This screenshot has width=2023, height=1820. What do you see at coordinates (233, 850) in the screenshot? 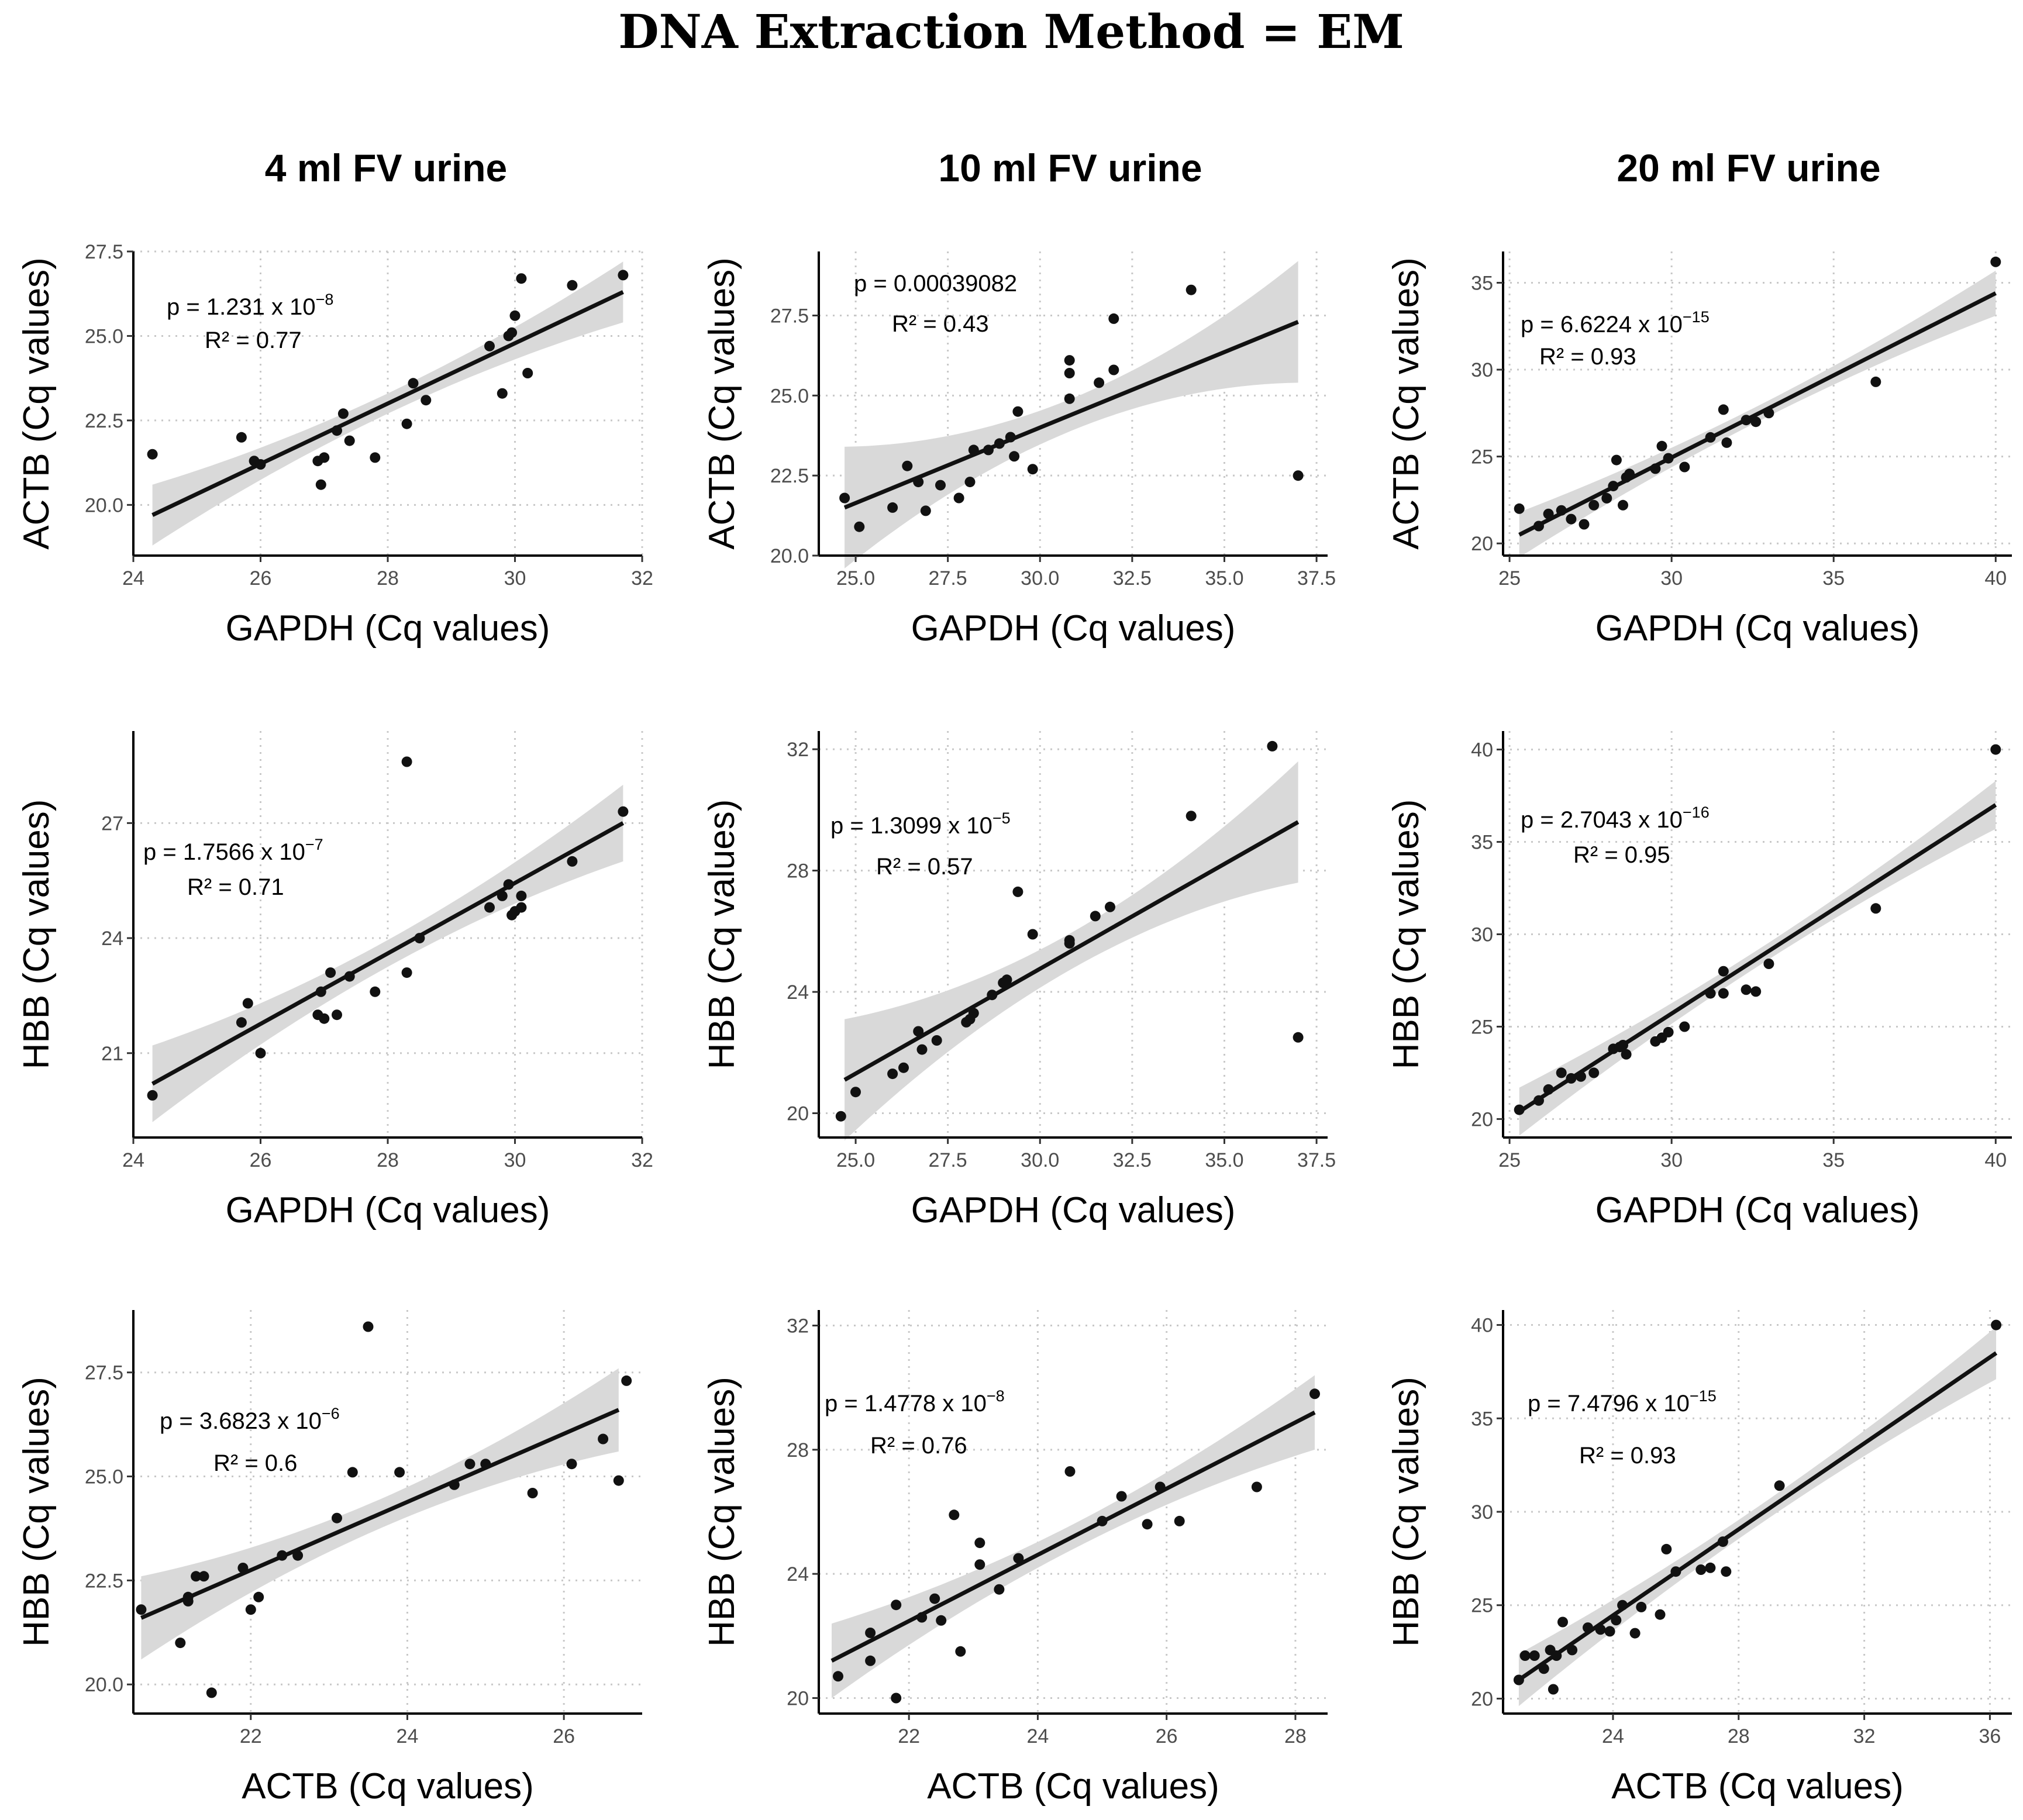
I see `panel-r2-c1-p-value: p = 1.7566 x 10−7` at bounding box center [233, 850].